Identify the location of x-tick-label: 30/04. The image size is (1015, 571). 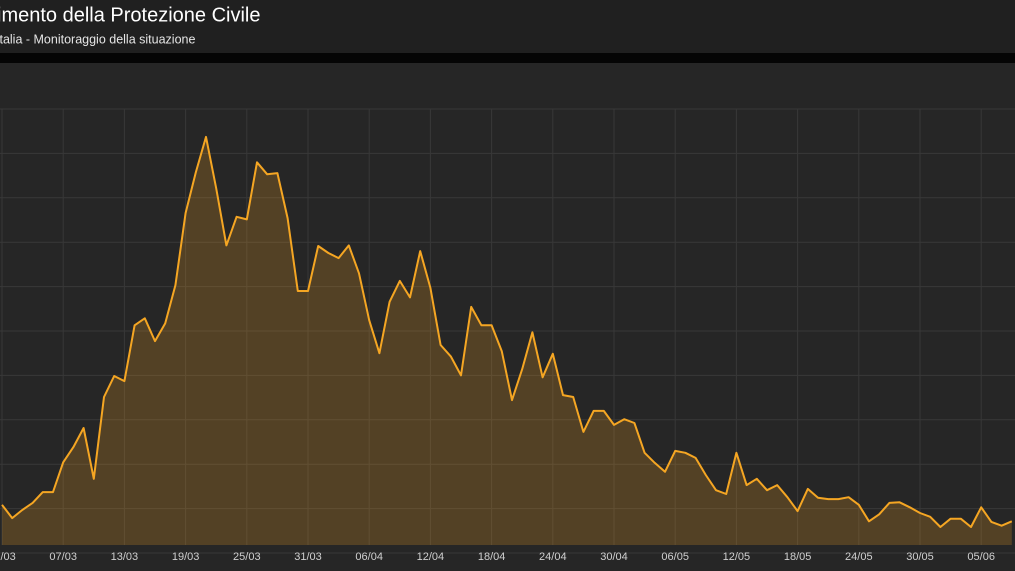
(614, 557).